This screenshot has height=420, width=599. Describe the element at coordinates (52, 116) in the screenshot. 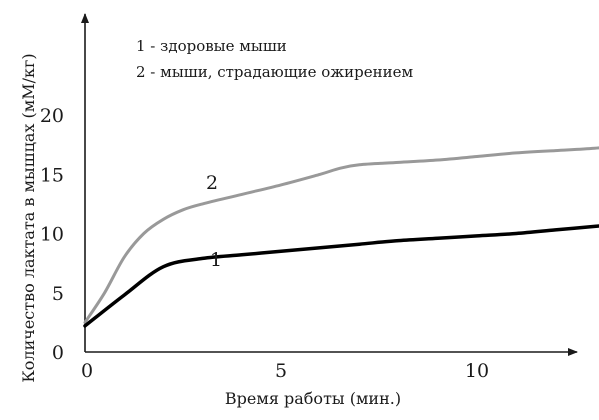

I see `y-tick-label: 20` at that location.